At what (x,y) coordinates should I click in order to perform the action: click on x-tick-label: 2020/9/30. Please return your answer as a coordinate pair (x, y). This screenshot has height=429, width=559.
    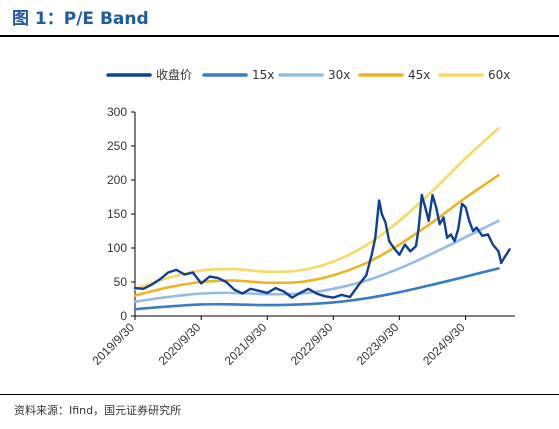
    Looking at the image, I should click on (180, 344).